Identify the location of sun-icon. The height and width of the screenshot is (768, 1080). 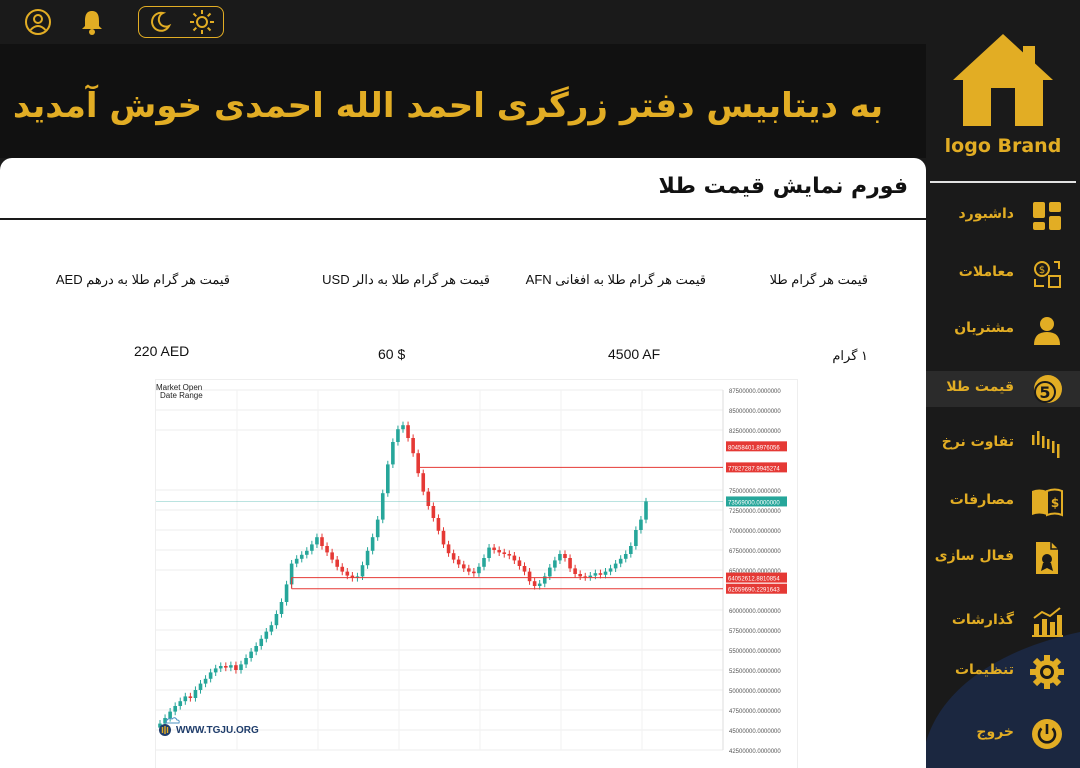
(202, 21).